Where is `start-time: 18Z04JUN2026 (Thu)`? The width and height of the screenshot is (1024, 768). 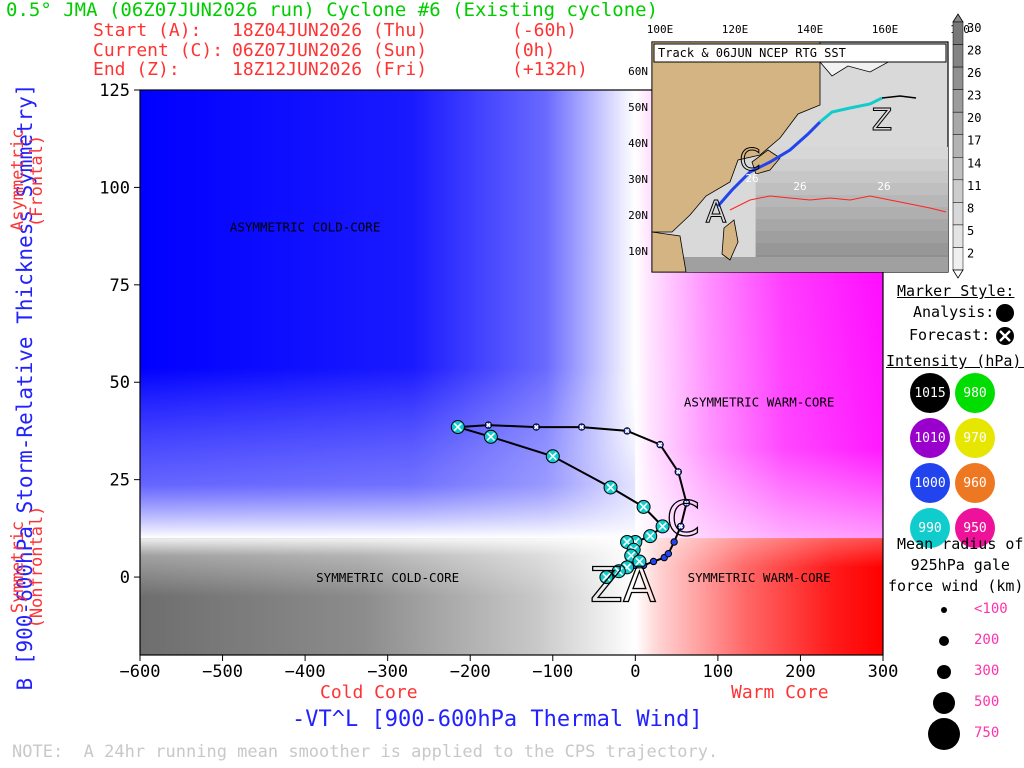
start-time: 18Z04JUN2026 (Thu) is located at coordinates (330, 30).